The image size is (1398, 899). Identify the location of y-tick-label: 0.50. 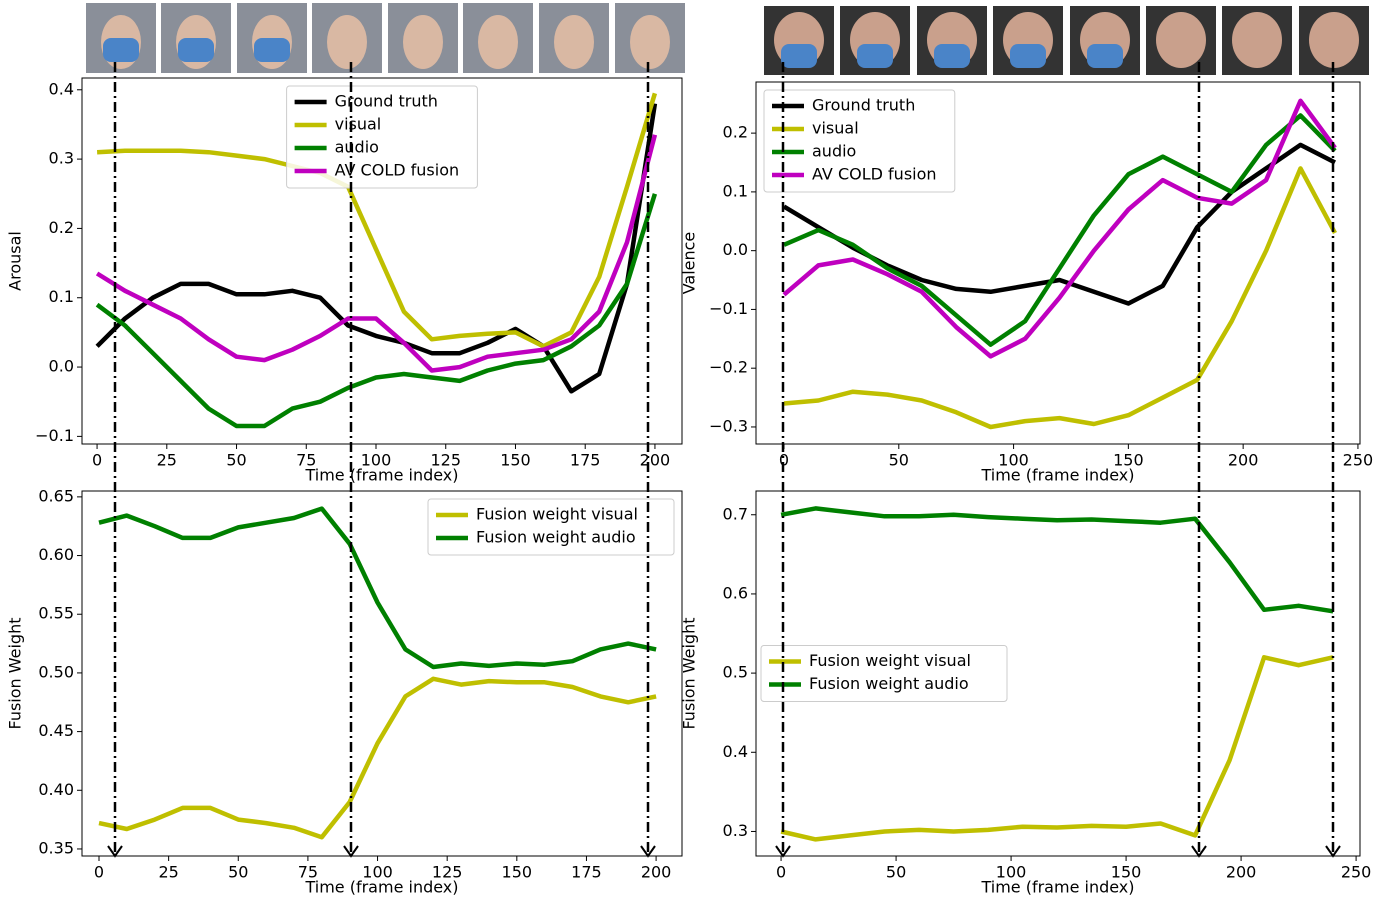
(56, 671).